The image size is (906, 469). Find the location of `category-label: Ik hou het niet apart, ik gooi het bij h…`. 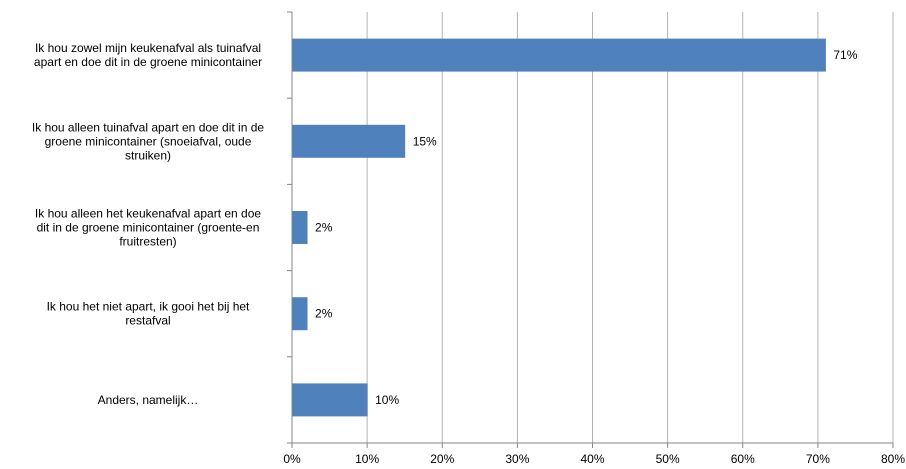

category-label: Ik hou het niet apart, ik gooi het bij h… is located at coordinates (148, 314).